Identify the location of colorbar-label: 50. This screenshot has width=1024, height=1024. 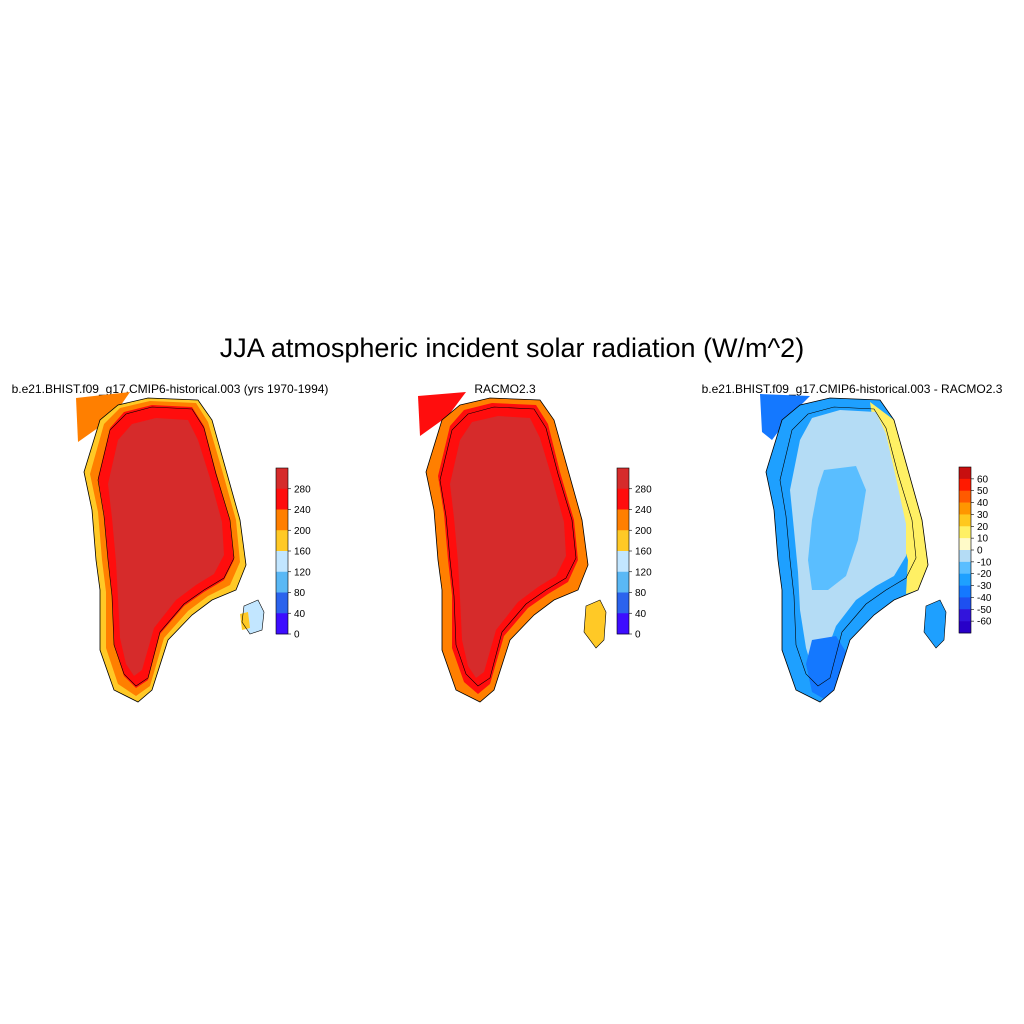
(983, 491).